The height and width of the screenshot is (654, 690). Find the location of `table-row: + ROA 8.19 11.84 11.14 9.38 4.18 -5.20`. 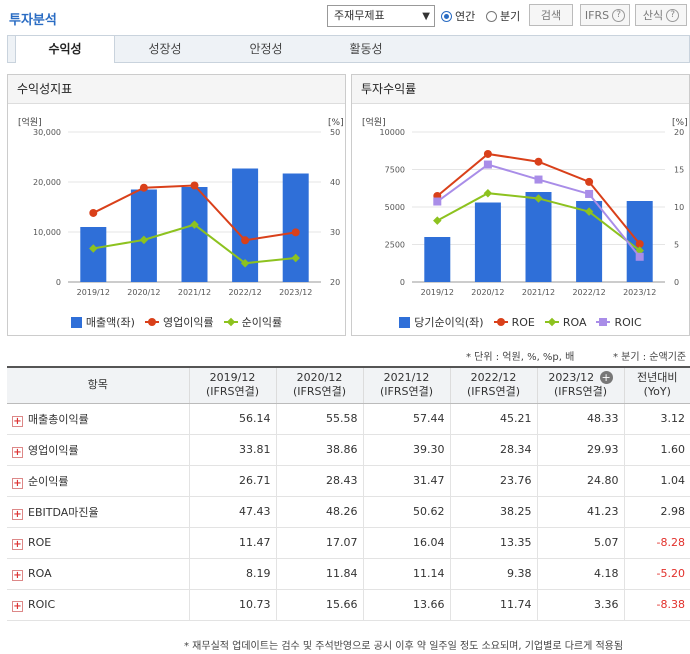

table-row: + ROA 8.19 11.84 11.14 9.38 4.18 -5.20 is located at coordinates (348, 574).